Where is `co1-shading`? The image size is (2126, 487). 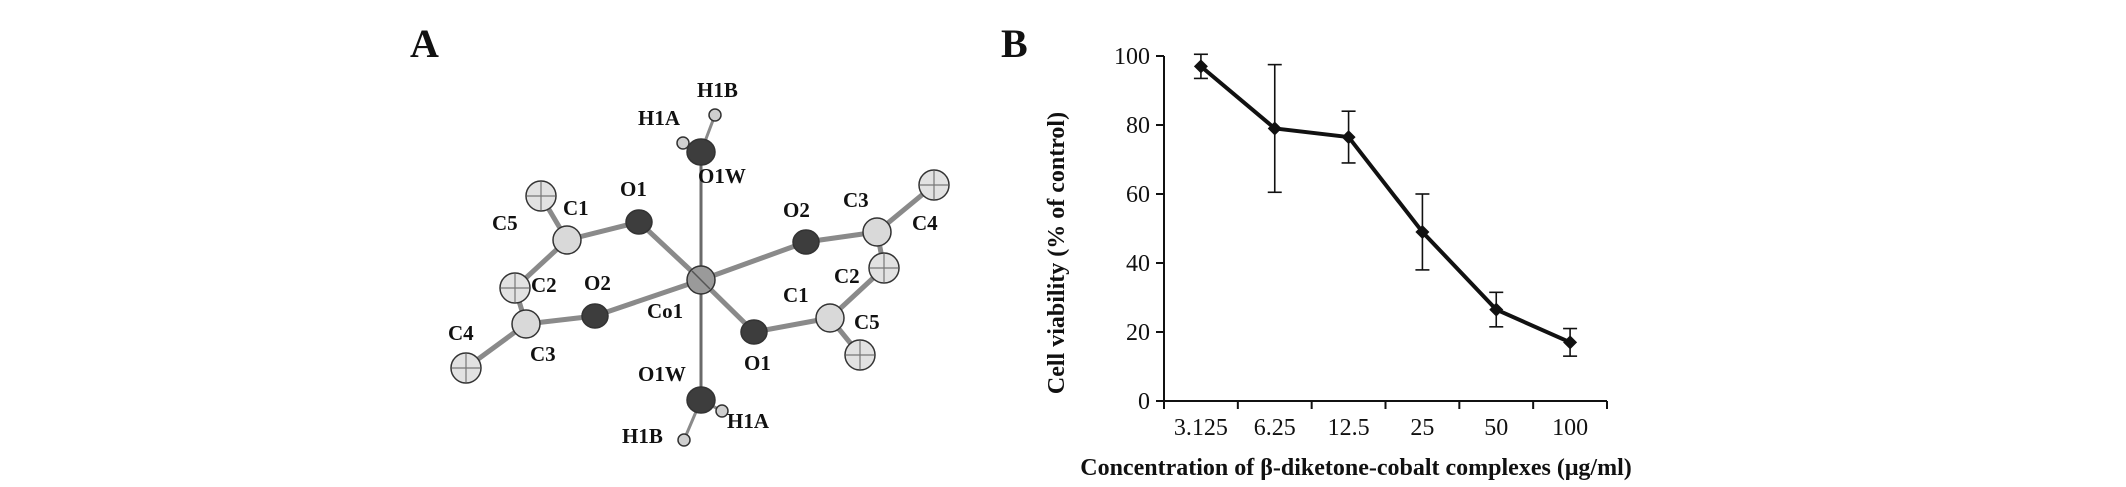 co1-shading is located at coordinates (701, 280).